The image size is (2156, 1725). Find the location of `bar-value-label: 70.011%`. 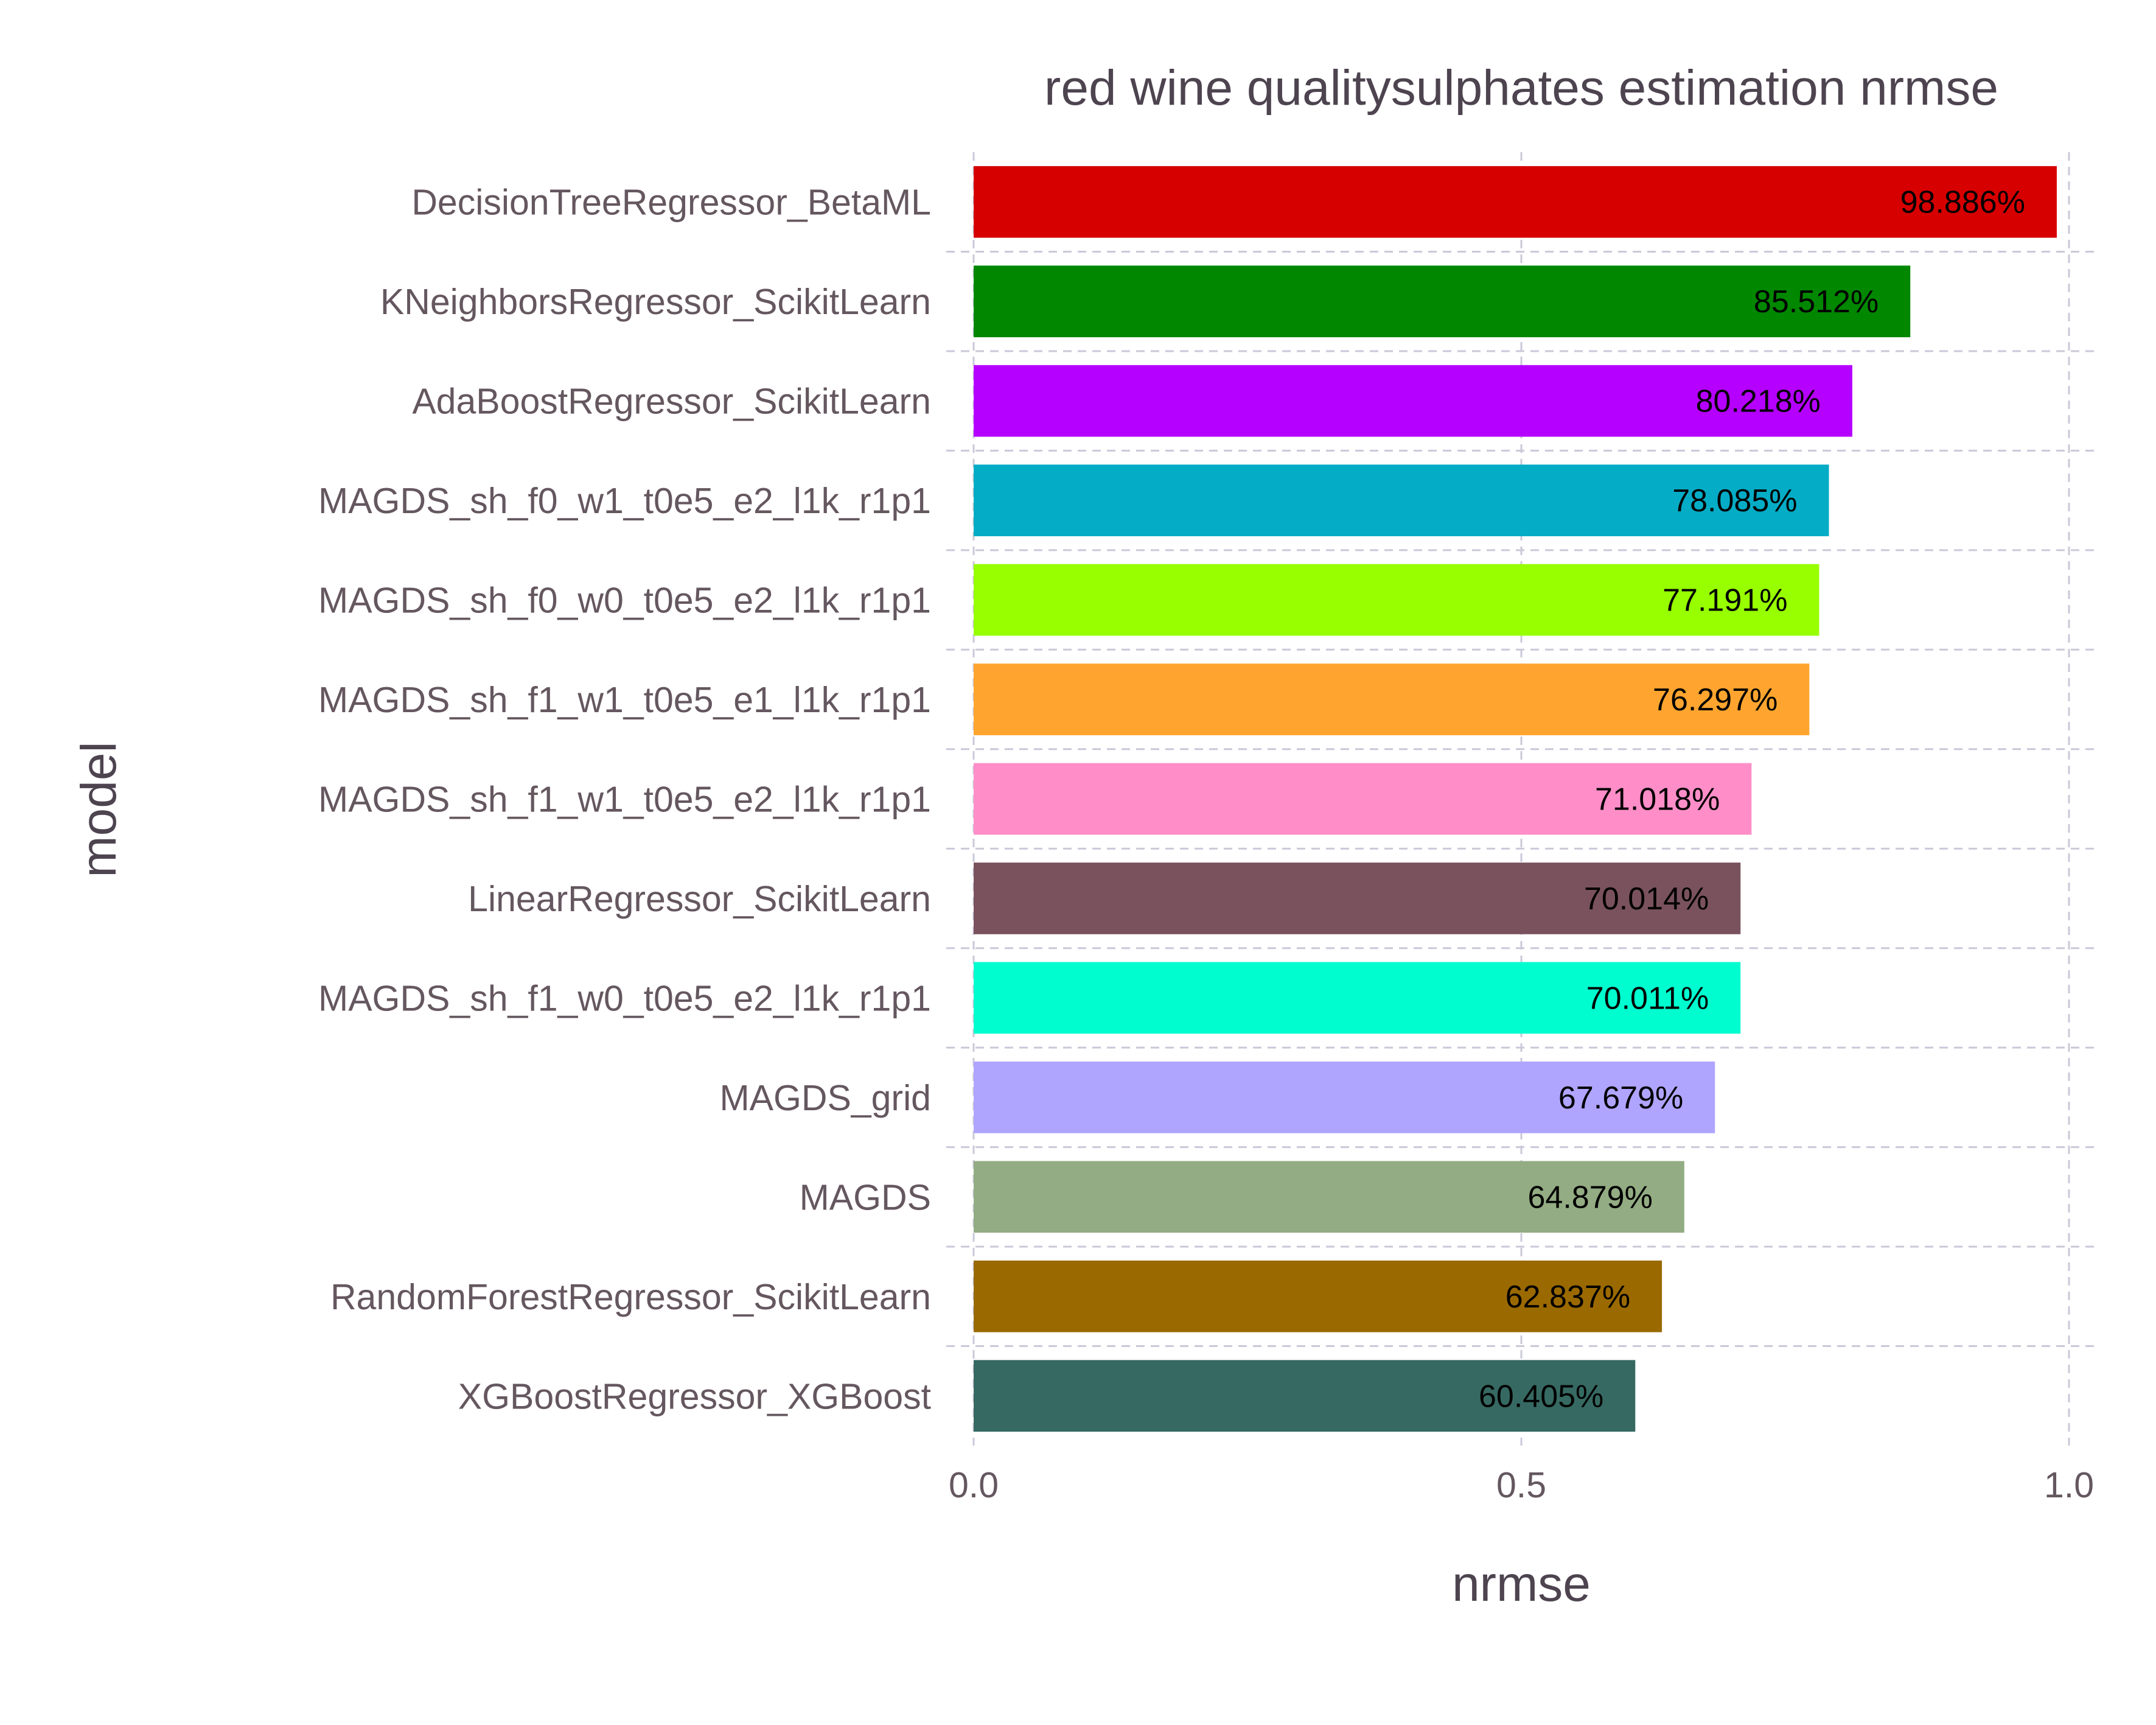

bar-value-label: 70.011% is located at coordinates (1647, 998).